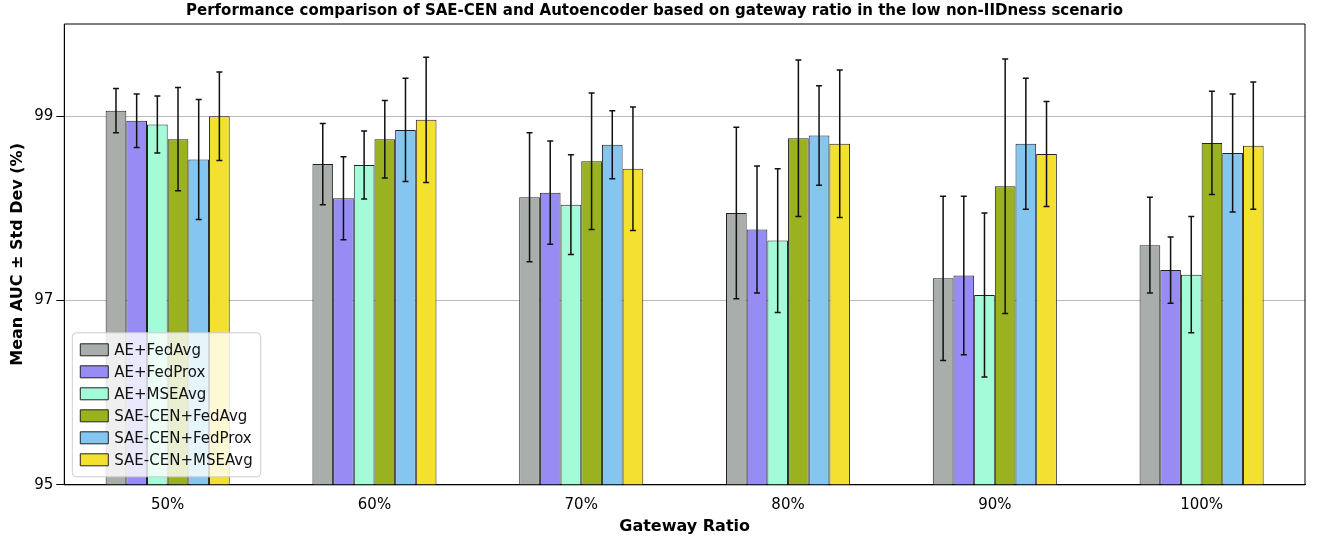  Describe the element at coordinates (183, 459) in the screenshot. I see `legend-label: SAE-CEN+MSEAvg` at that location.